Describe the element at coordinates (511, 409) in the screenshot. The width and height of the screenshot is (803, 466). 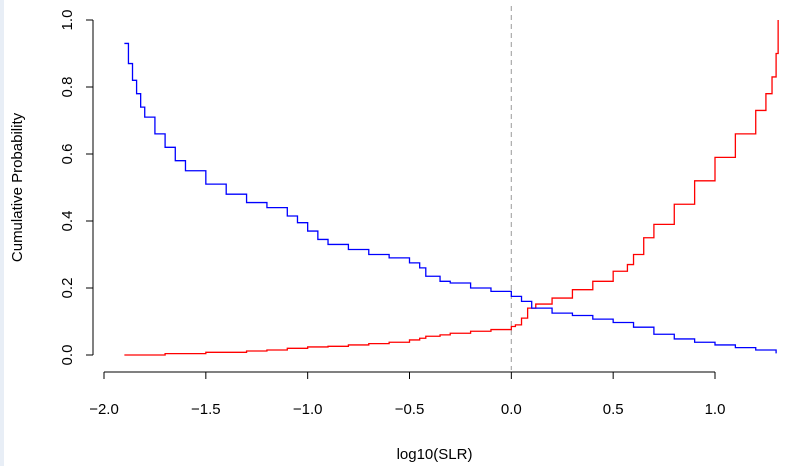
I see `x-tick-label: 0.0` at that location.